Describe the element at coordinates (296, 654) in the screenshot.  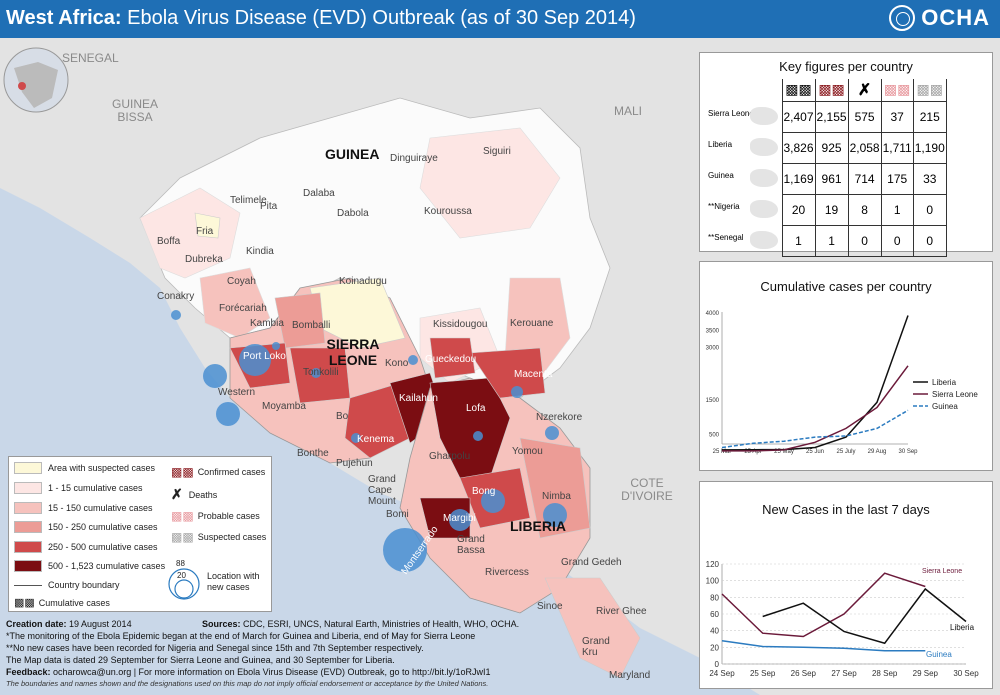
I see `footer: Creation date: 19 August 2014 Sources` at that location.